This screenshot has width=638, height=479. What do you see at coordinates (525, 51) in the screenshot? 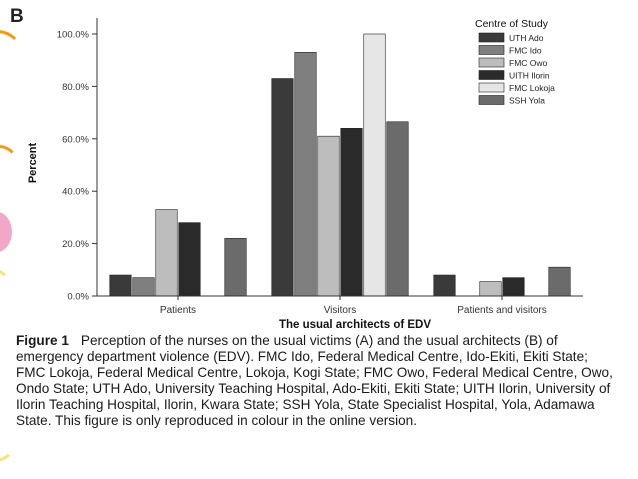
I see `legend-entry-label: FMC Ido` at bounding box center [525, 51].